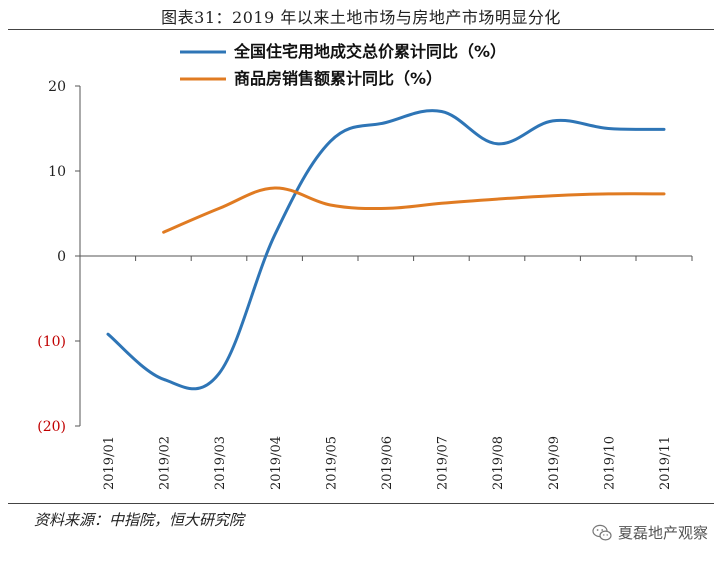 This screenshot has height=562, width=722. I want to click on y-tick-label: 0, so click(61, 257).